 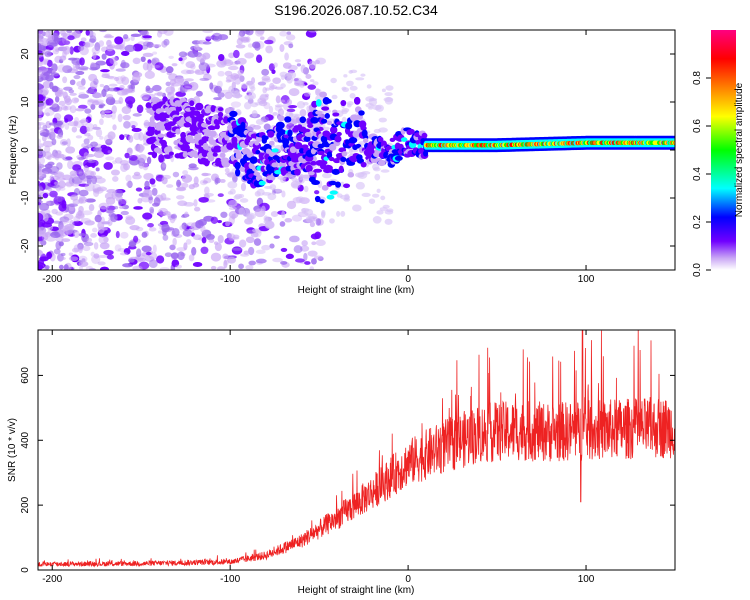 What do you see at coordinates (25, 504) in the screenshot?
I see `snr-y-tick-label: 200` at bounding box center [25, 504].